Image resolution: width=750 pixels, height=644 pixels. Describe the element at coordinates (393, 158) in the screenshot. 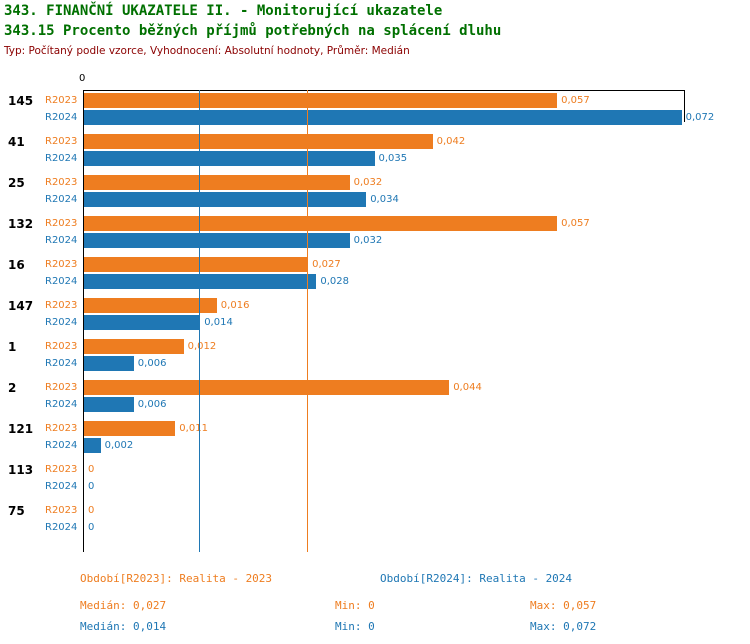

I see `value-label: 0,035` at that location.